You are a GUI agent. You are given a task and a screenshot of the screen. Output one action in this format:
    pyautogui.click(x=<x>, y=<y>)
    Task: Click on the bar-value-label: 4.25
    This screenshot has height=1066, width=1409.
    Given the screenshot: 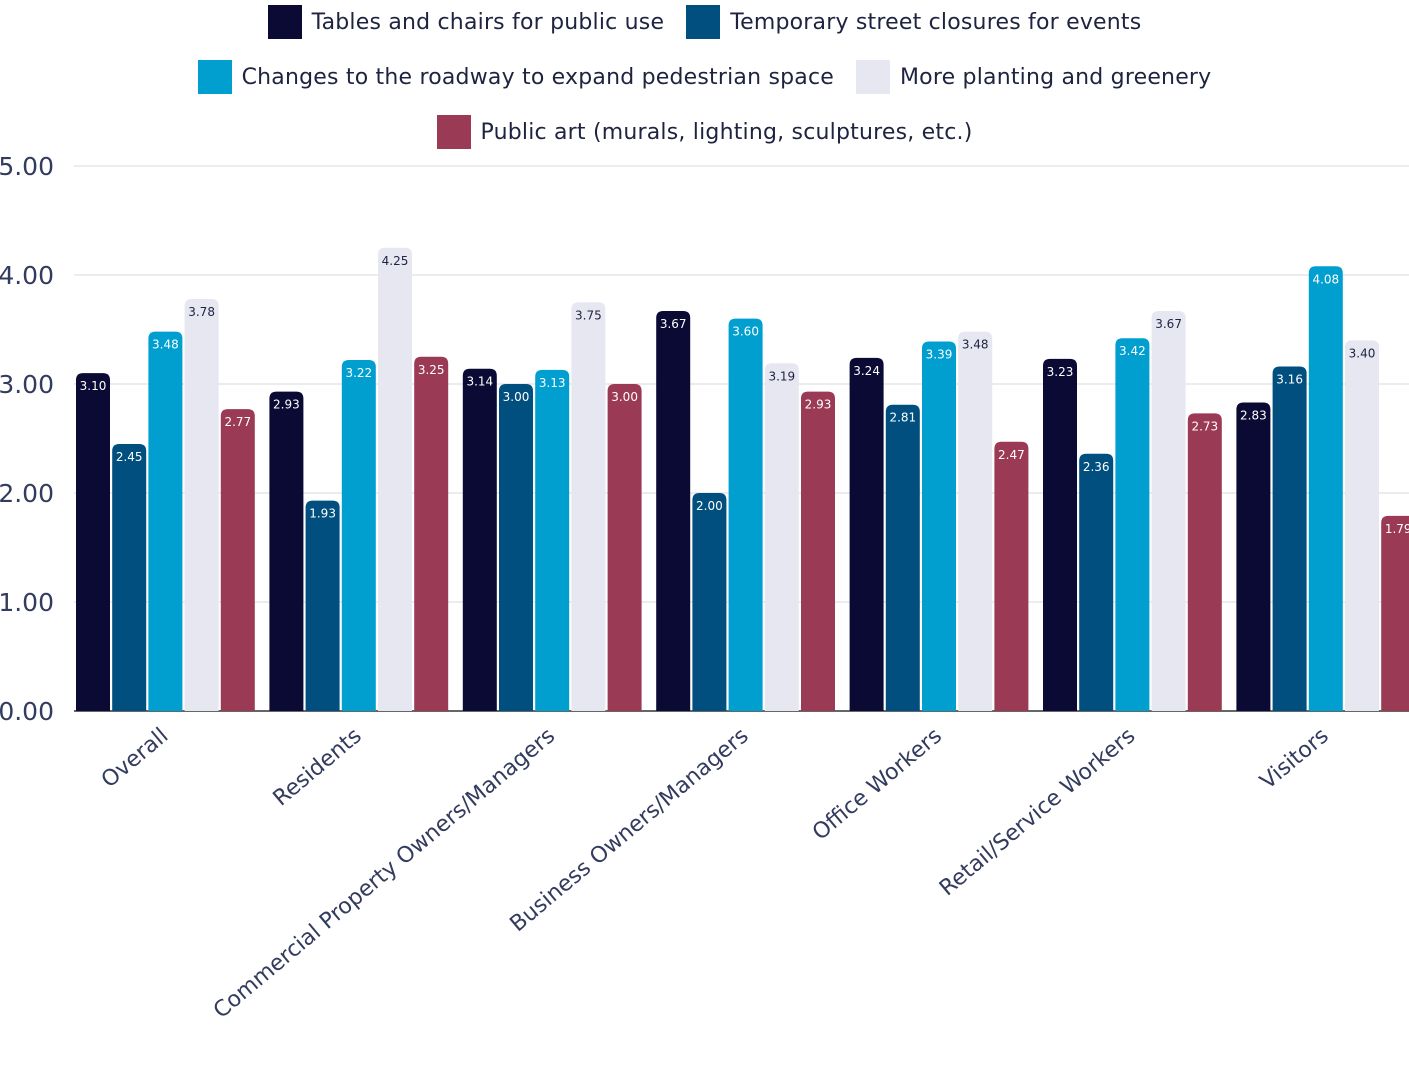 What is the action you would take?
    pyautogui.click(x=395, y=261)
    